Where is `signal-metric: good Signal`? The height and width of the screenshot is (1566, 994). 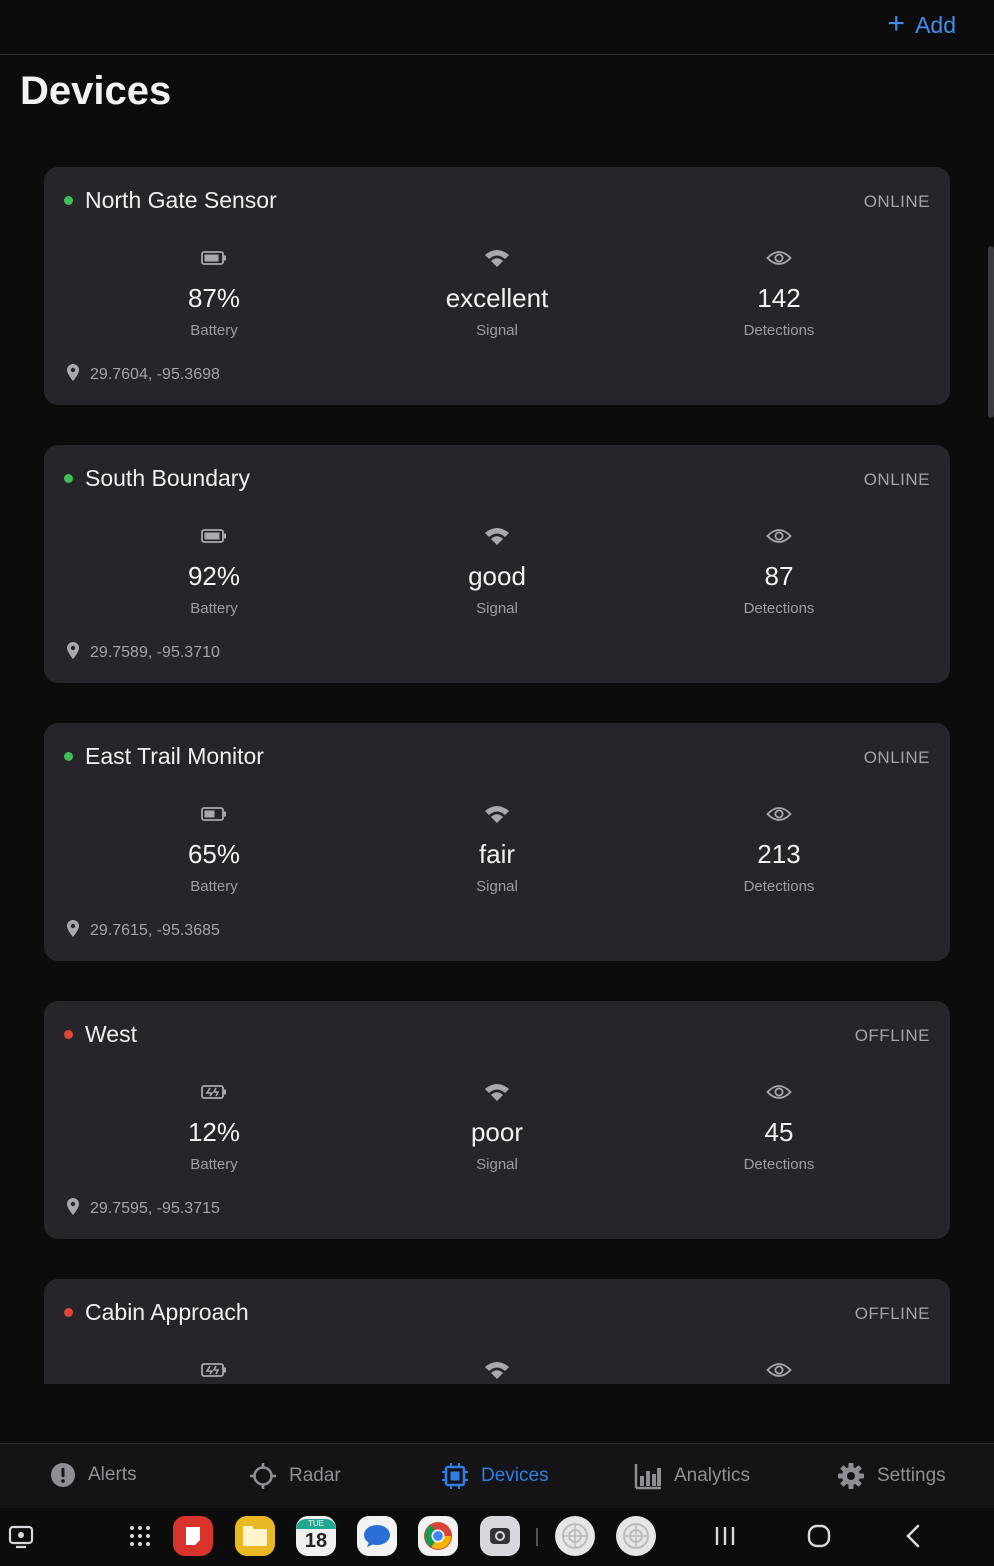 signal-metric: good Signal is located at coordinates (497, 571).